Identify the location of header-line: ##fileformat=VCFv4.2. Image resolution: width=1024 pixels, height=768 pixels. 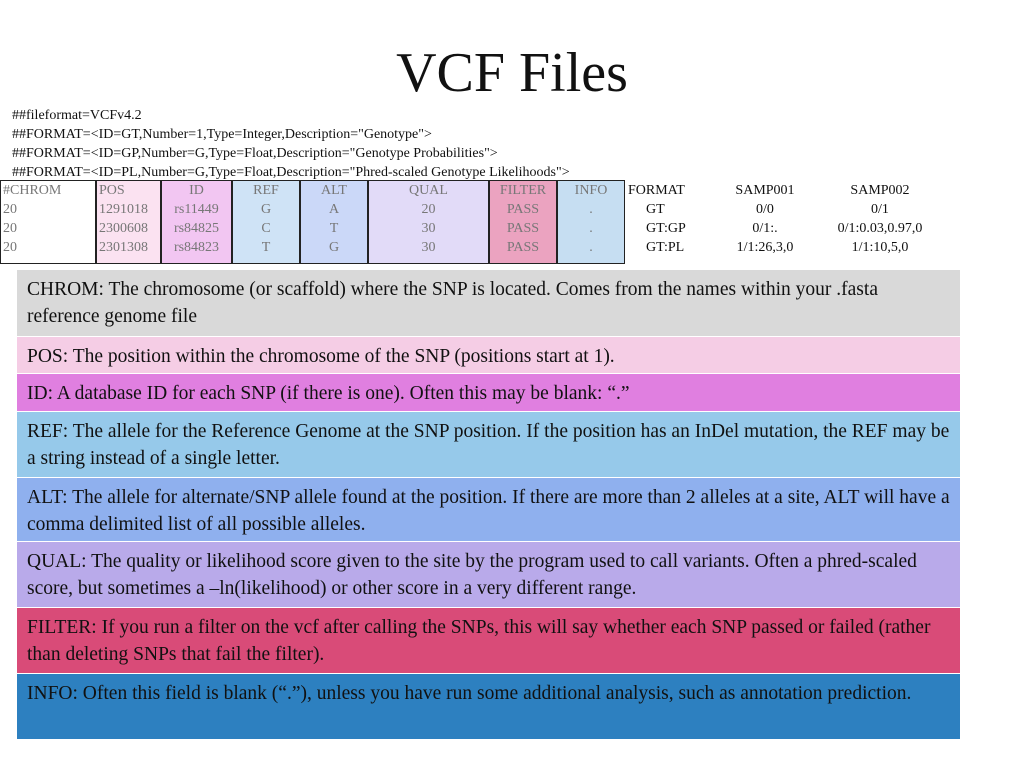
(77, 115).